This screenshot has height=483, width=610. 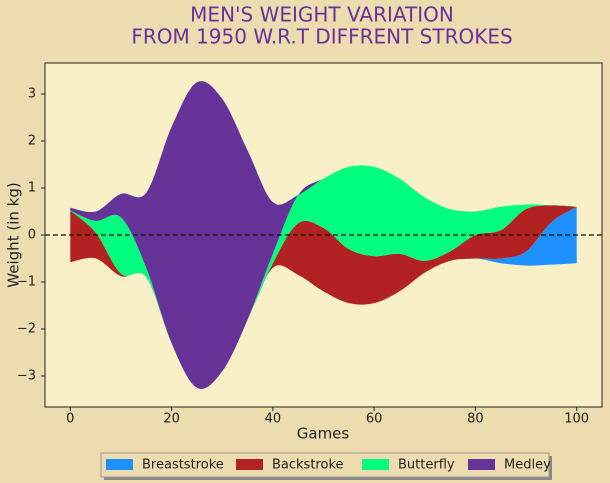 I want to click on x-axis-label: Games, so click(x=323, y=434).